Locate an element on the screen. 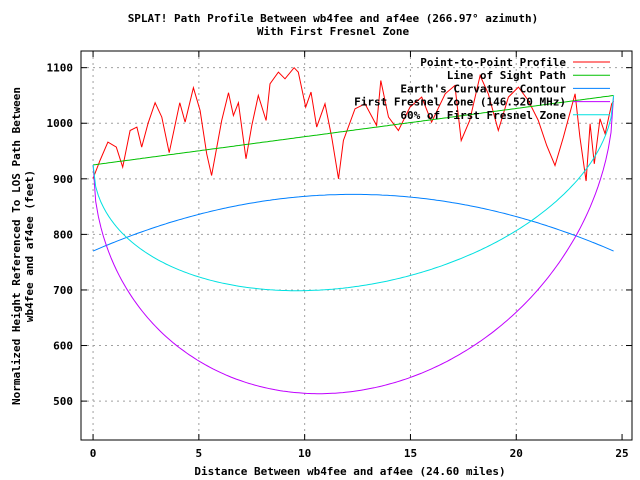 The width and height of the screenshot is (640, 480). earth-curvature-line is located at coordinates (353, 222).